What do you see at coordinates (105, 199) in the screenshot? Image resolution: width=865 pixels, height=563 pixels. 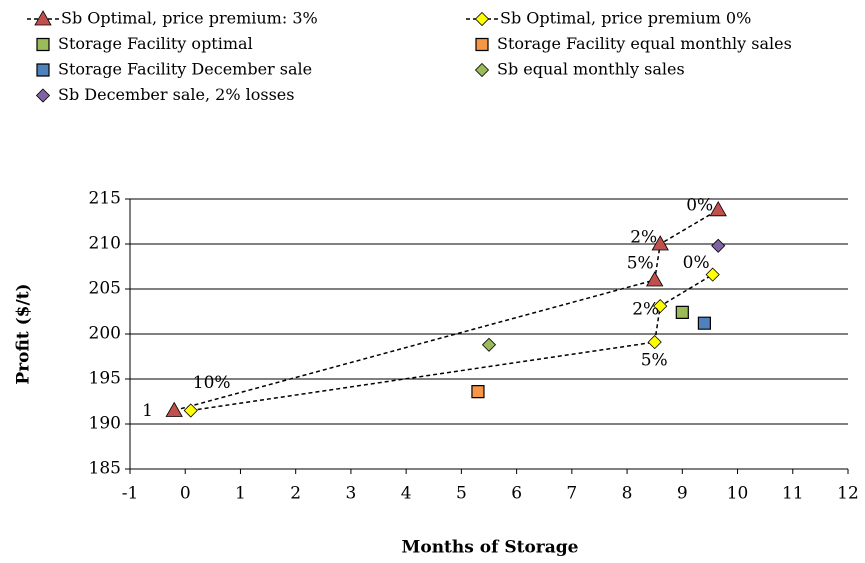 I see `y-tick-label: 215` at bounding box center [105, 199].